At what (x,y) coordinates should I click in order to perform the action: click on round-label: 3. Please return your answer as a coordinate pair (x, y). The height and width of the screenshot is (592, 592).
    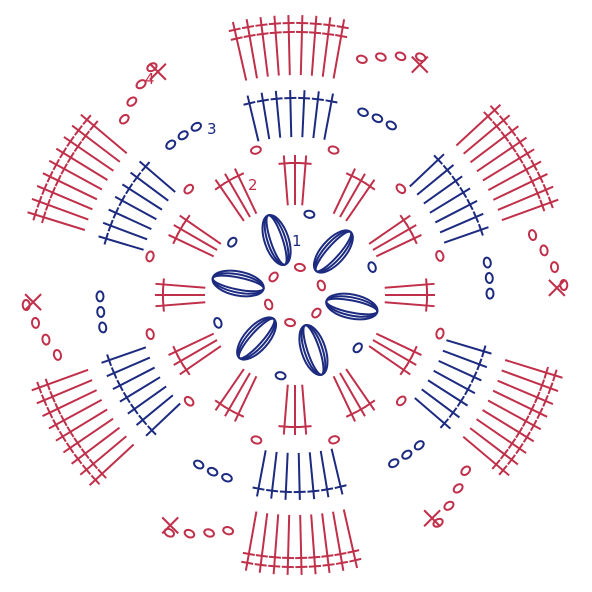
    Looking at the image, I should click on (212, 129).